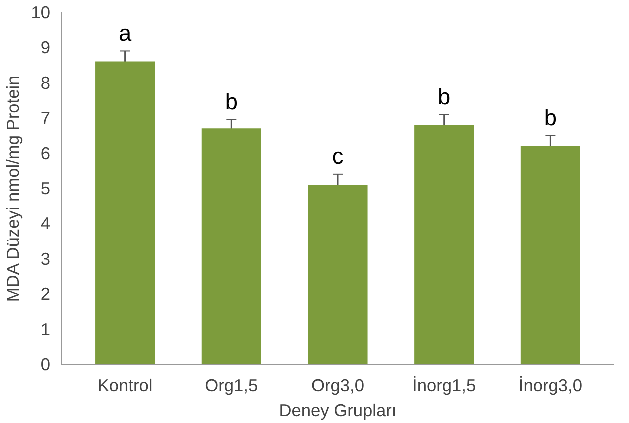 Image resolution: width=629 pixels, height=423 pixels. I want to click on y-tick-label: 10, so click(41, 12).